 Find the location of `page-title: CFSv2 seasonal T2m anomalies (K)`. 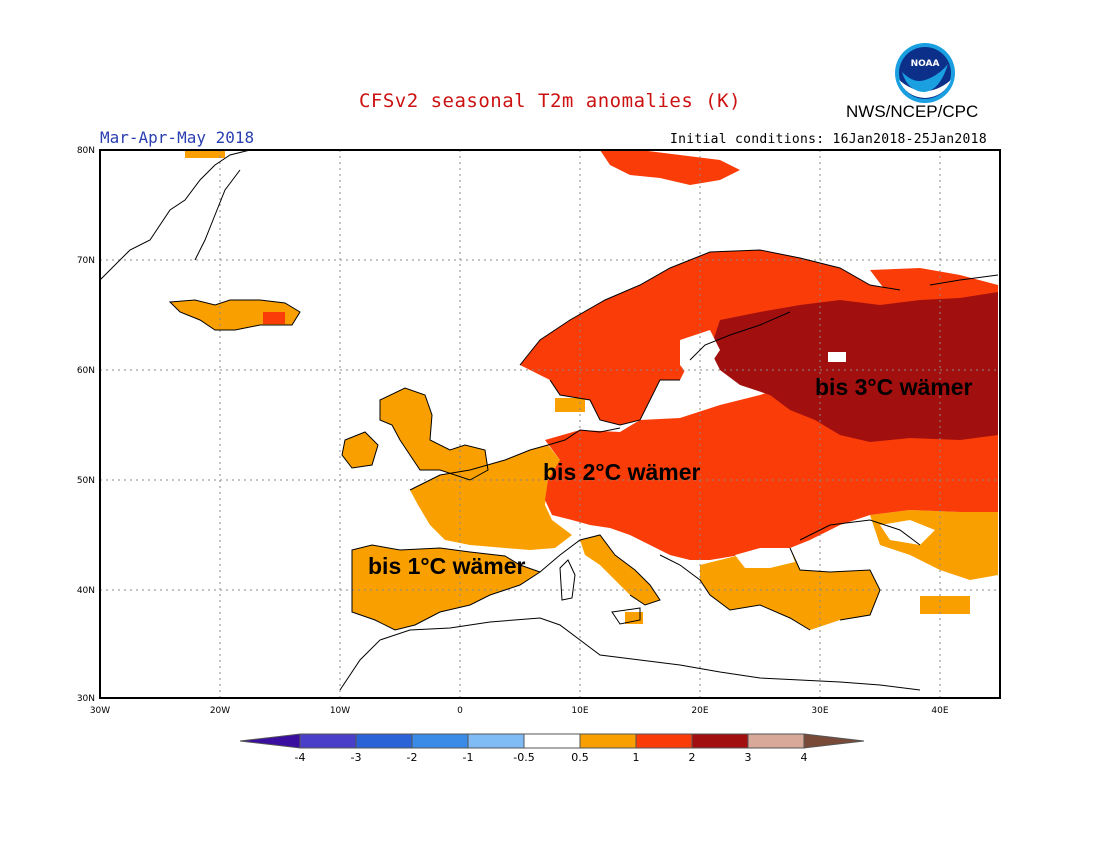

page-title: CFSv2 seasonal T2m anomalies (K) is located at coordinates (550, 101).